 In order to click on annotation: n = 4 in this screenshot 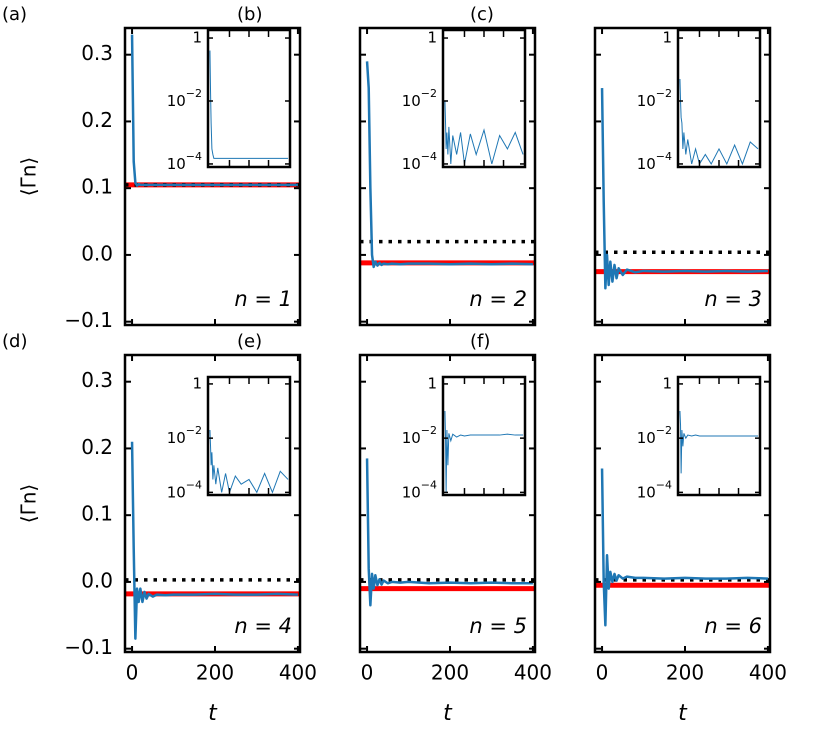, I will do `click(263, 626)`.